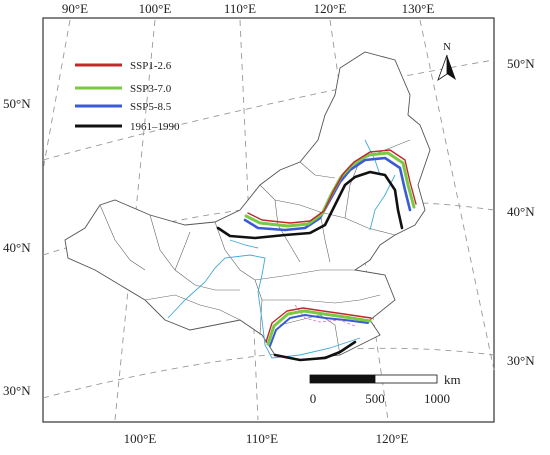 This screenshot has width=550, height=455. Describe the element at coordinates (418, 8) in the screenshot. I see `lon-top-130: 130°E` at that location.